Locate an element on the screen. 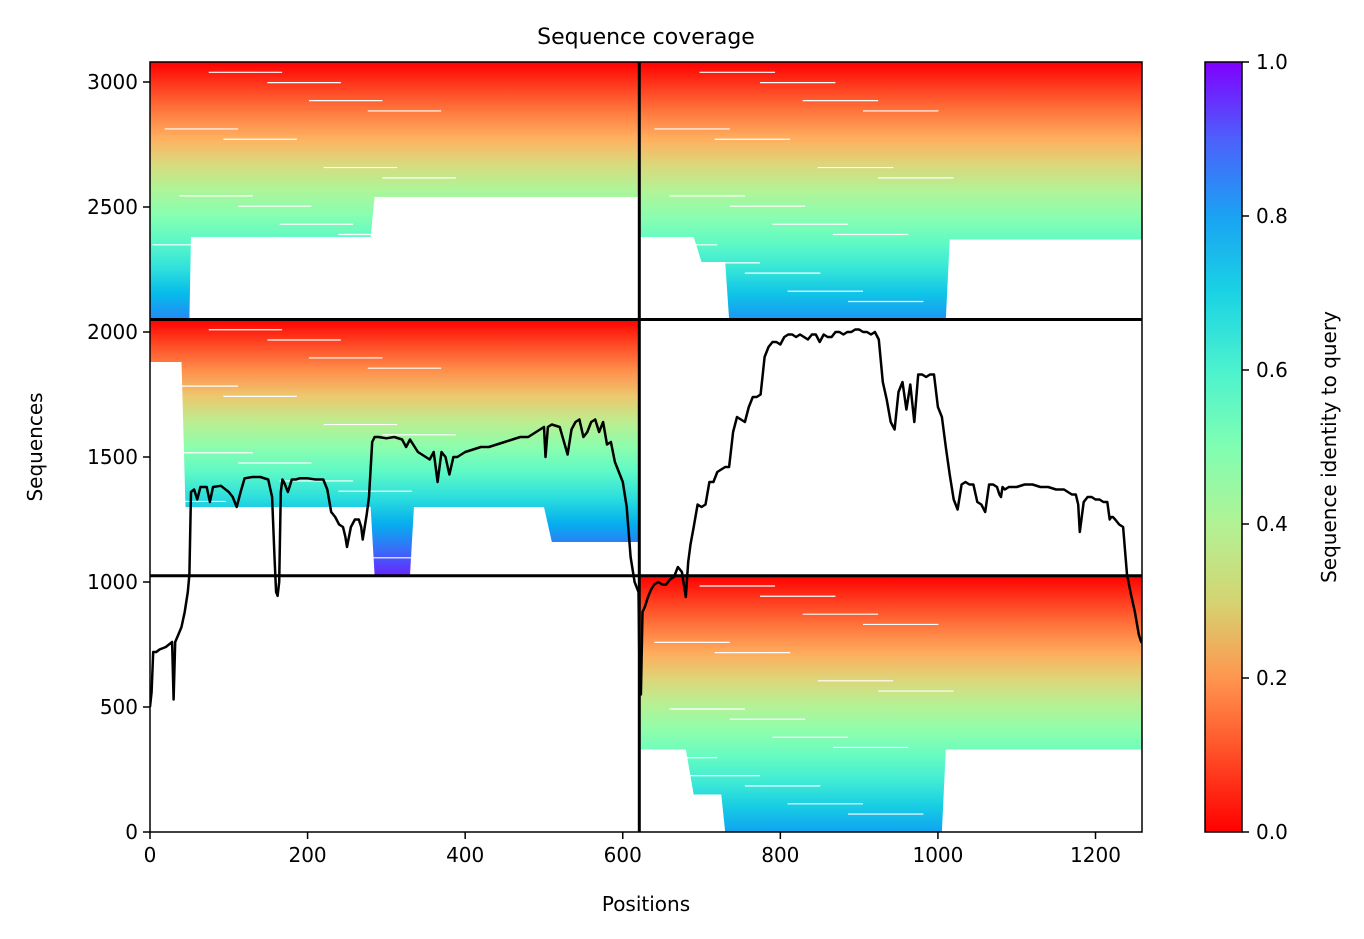 This screenshot has width=1364, height=939. x-tick-label: 600 is located at coordinates (623, 855).